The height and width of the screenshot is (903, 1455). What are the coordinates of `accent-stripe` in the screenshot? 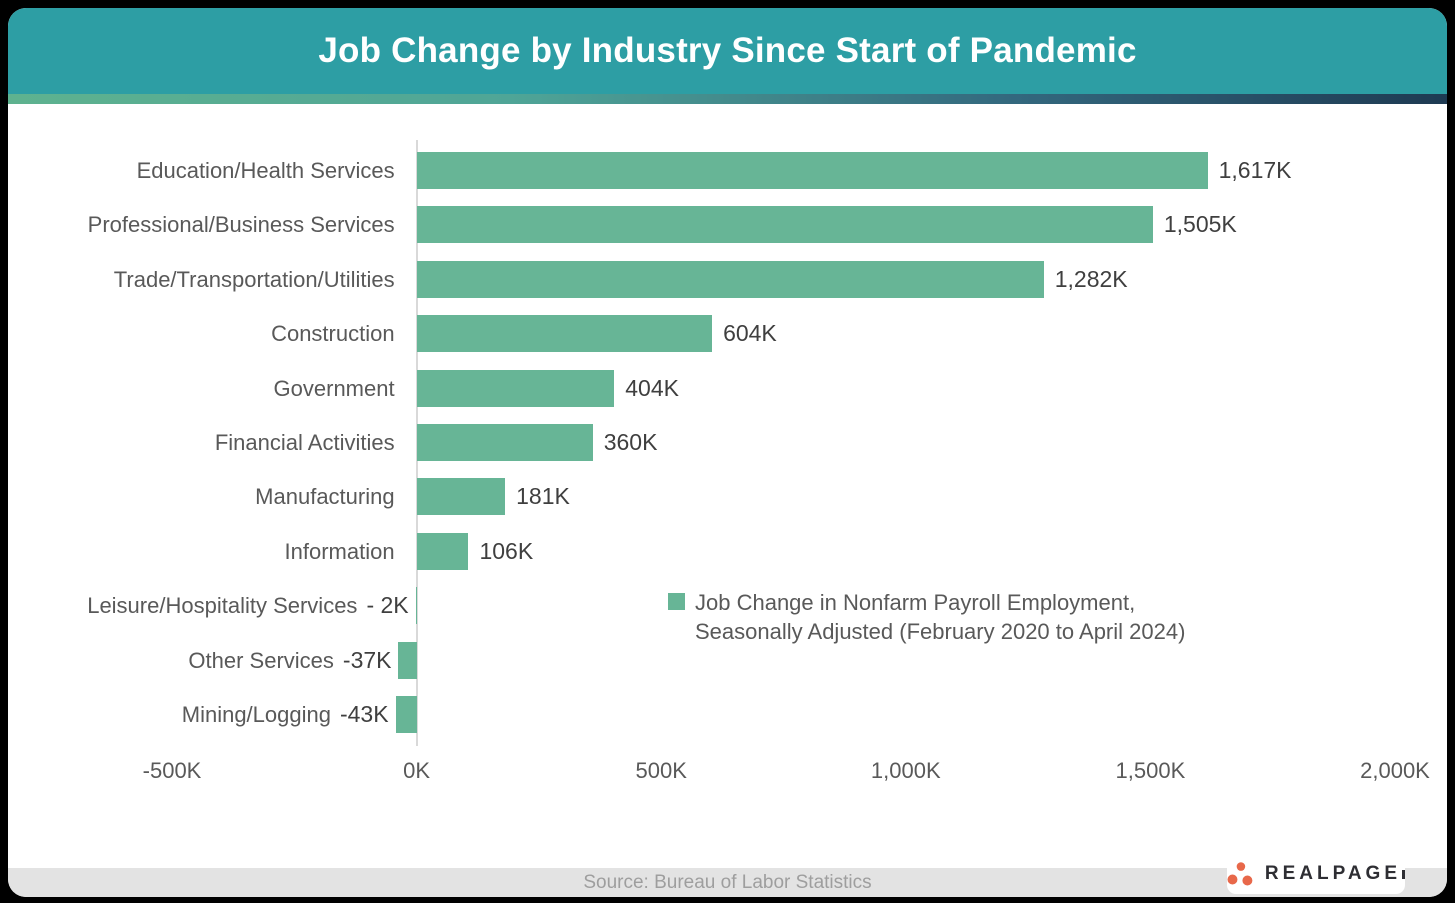 It's located at (727, 99).